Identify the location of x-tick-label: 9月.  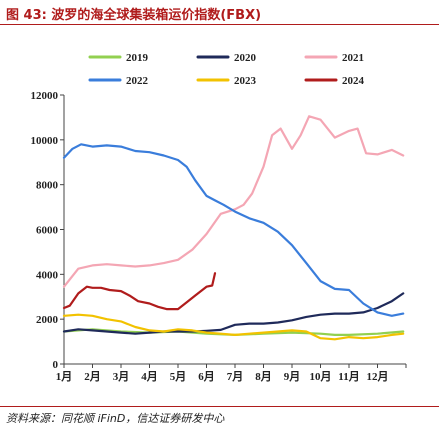
(292, 376).